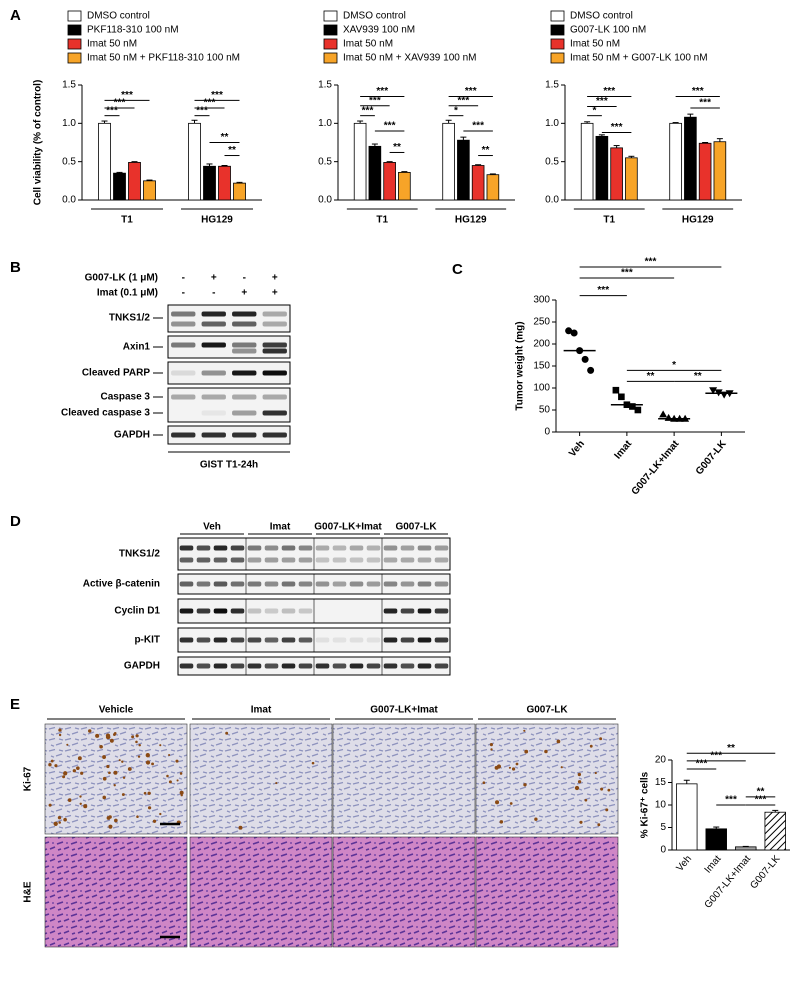  I want to click on blot-row-label: p-KIT, so click(147, 640).